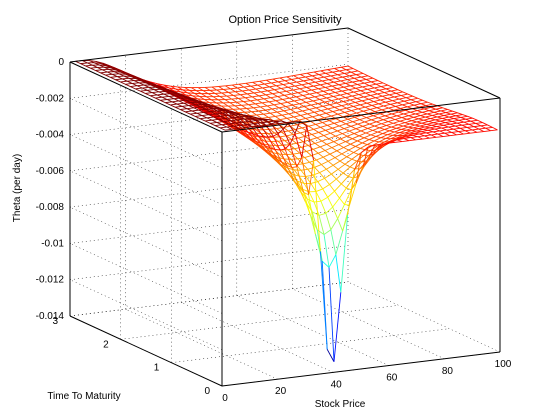 The image size is (560, 420). Describe the element at coordinates (106, 344) in the screenshot. I see `y-tick-label: 2` at that location.